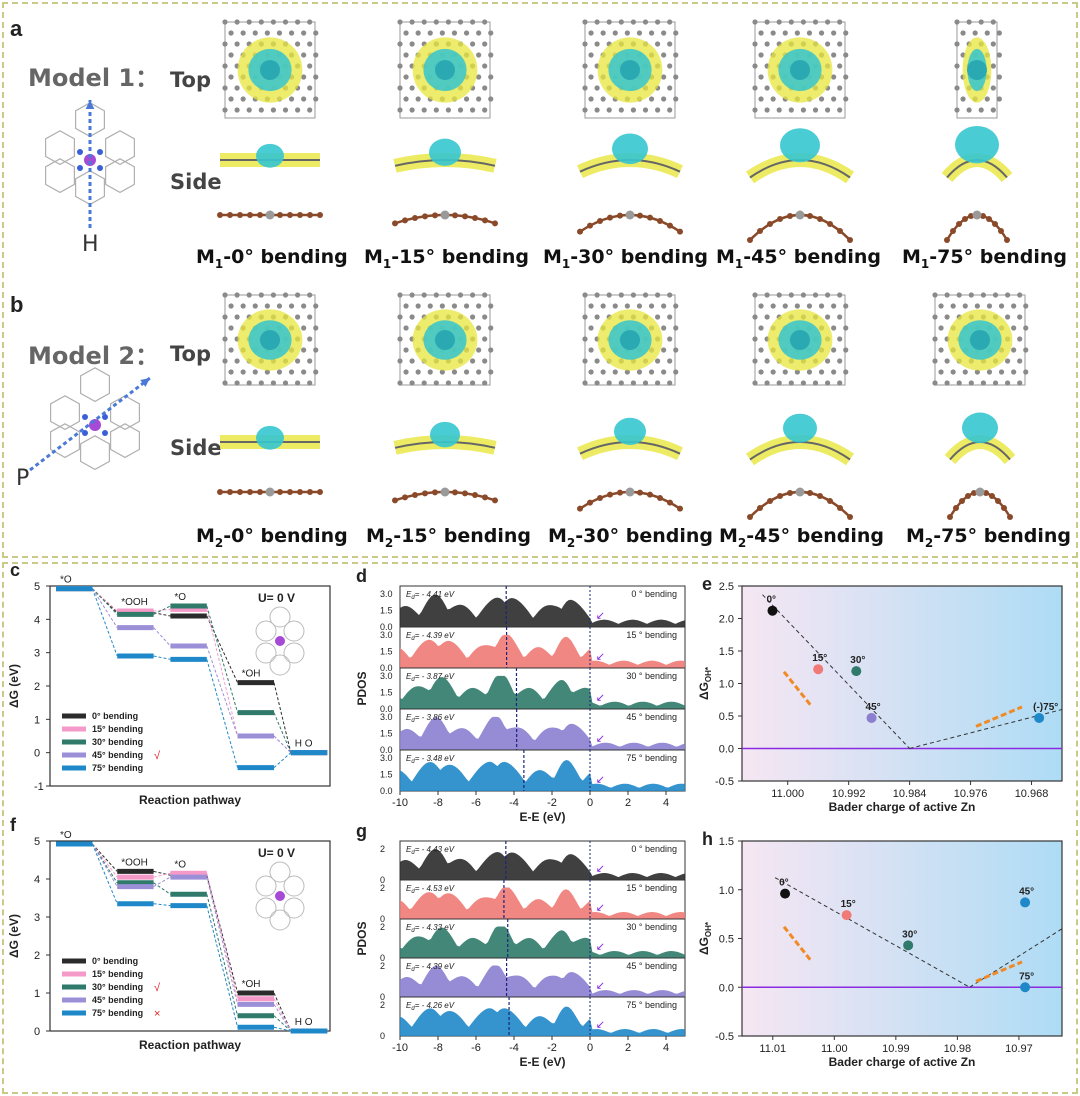  I want to click on zinc-atom, so click(445, 492).